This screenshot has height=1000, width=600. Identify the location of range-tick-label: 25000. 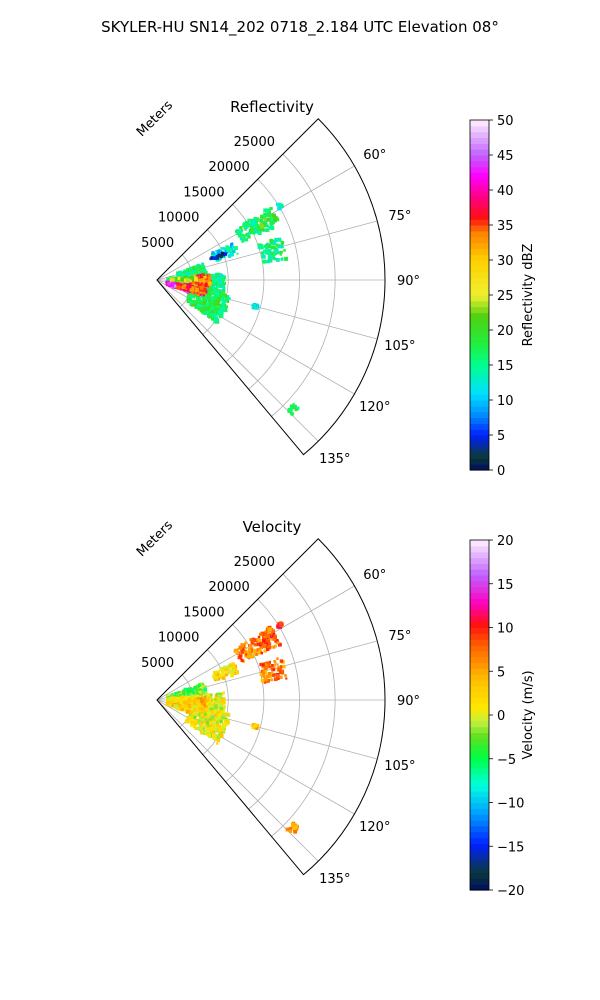
(254, 142).